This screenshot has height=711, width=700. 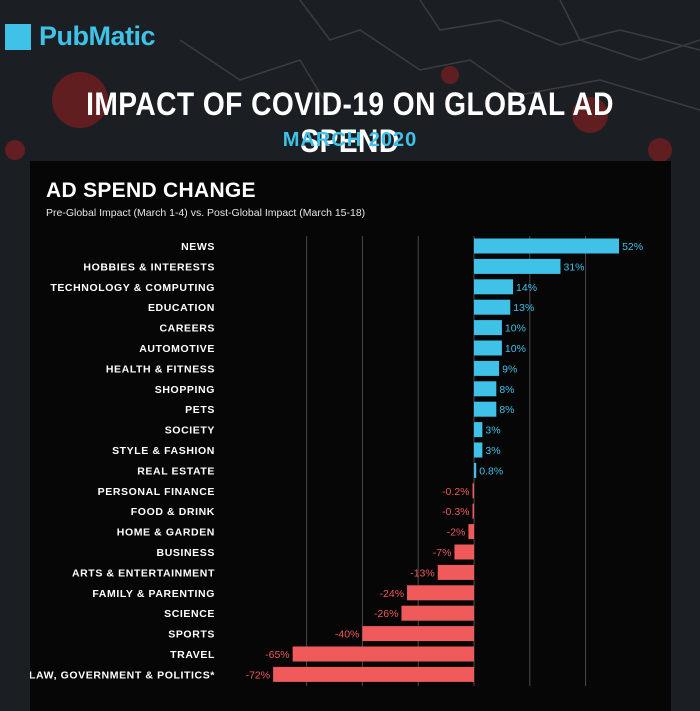 What do you see at coordinates (181, 308) in the screenshot?
I see `category-label: EDUCATION` at bounding box center [181, 308].